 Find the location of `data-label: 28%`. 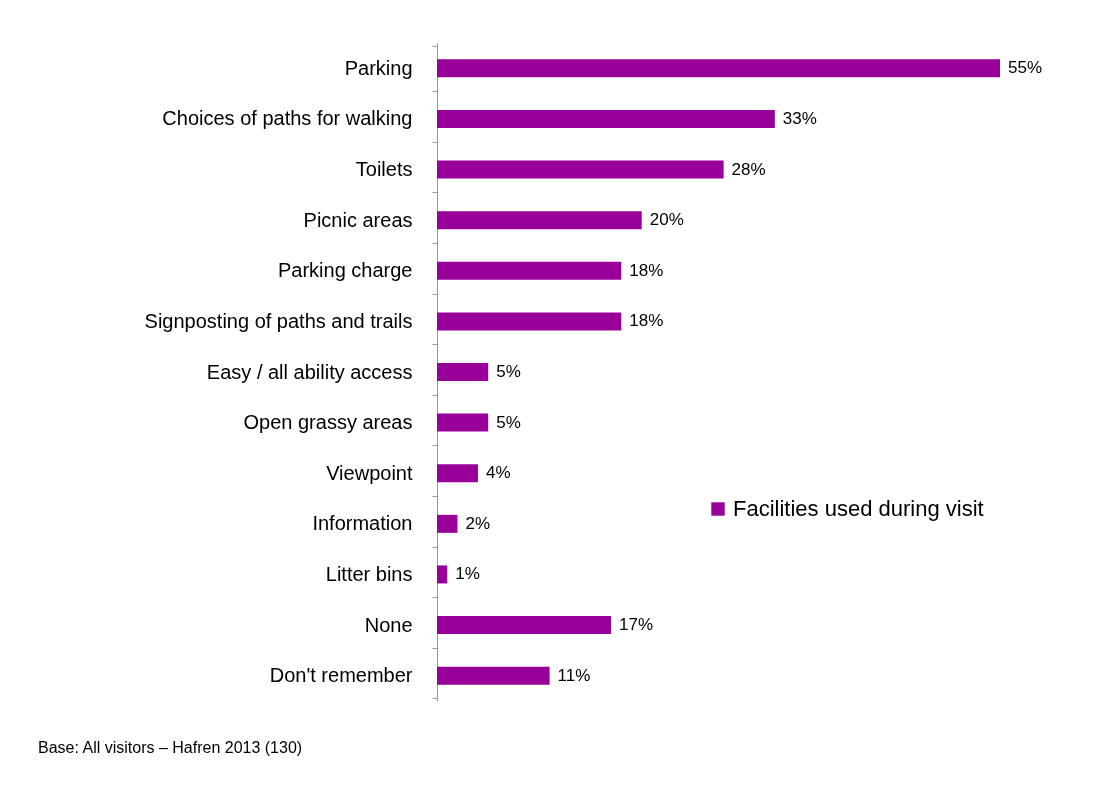

data-label: 28% is located at coordinates (748, 169).